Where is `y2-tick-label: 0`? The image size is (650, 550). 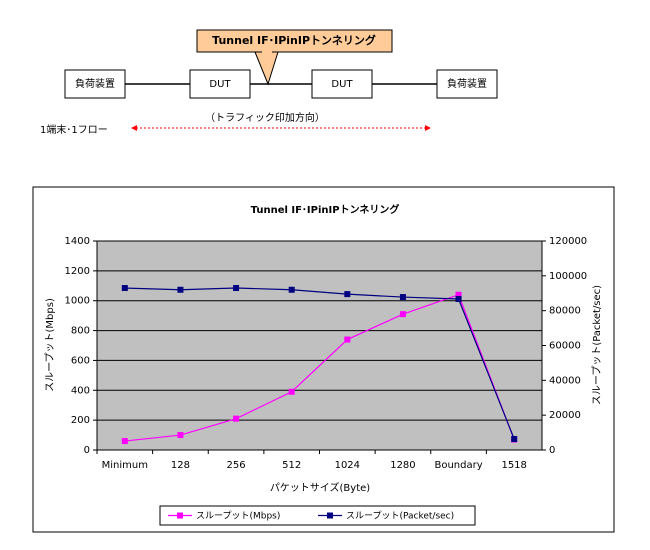
y2-tick-label: 0 is located at coordinates (552, 450).